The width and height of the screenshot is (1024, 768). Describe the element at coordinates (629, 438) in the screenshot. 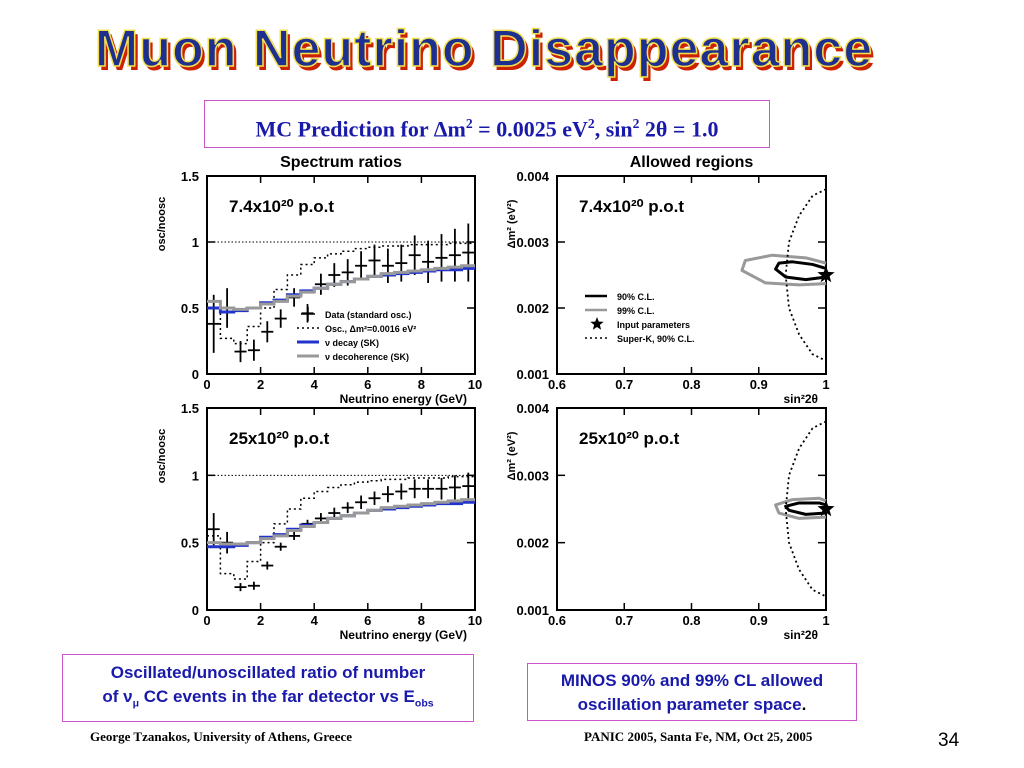

I see `pot-annotation-3: 25x10²⁰ p.o.t` at that location.